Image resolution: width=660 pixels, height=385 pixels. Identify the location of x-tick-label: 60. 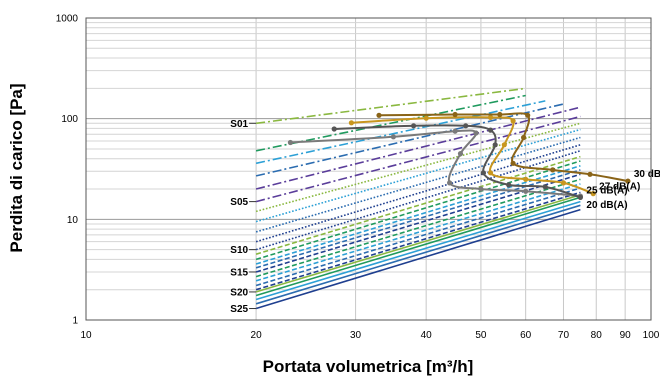
(526, 335).